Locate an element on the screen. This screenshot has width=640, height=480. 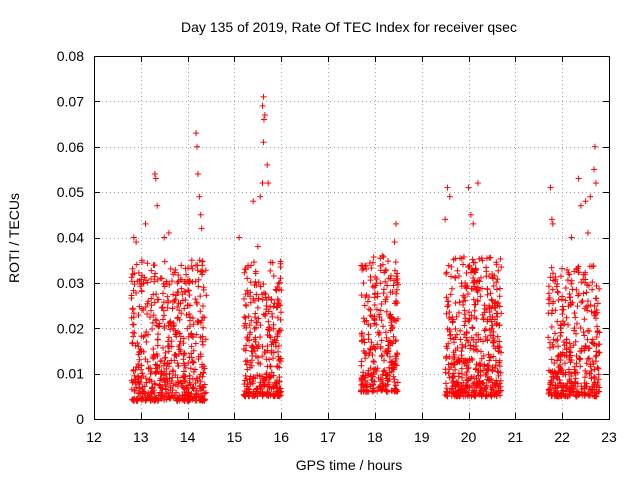
x-tick-label: 20 is located at coordinates (469, 437).